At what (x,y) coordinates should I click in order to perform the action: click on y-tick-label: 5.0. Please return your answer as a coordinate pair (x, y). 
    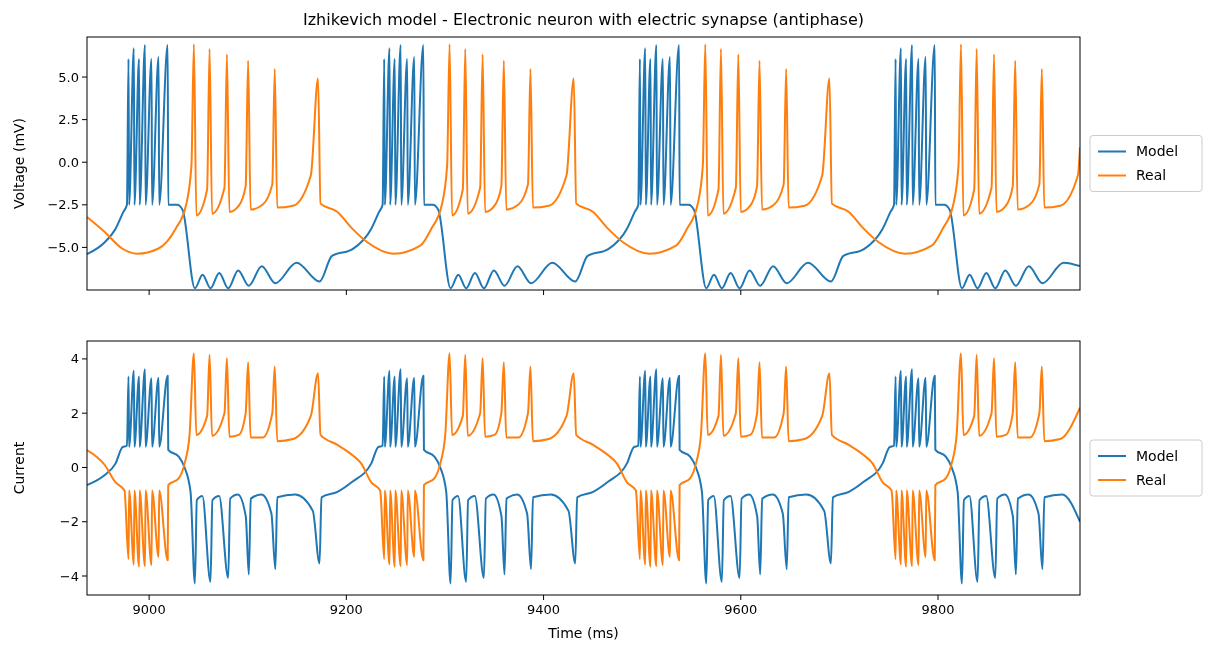
    Looking at the image, I should click on (68, 77).